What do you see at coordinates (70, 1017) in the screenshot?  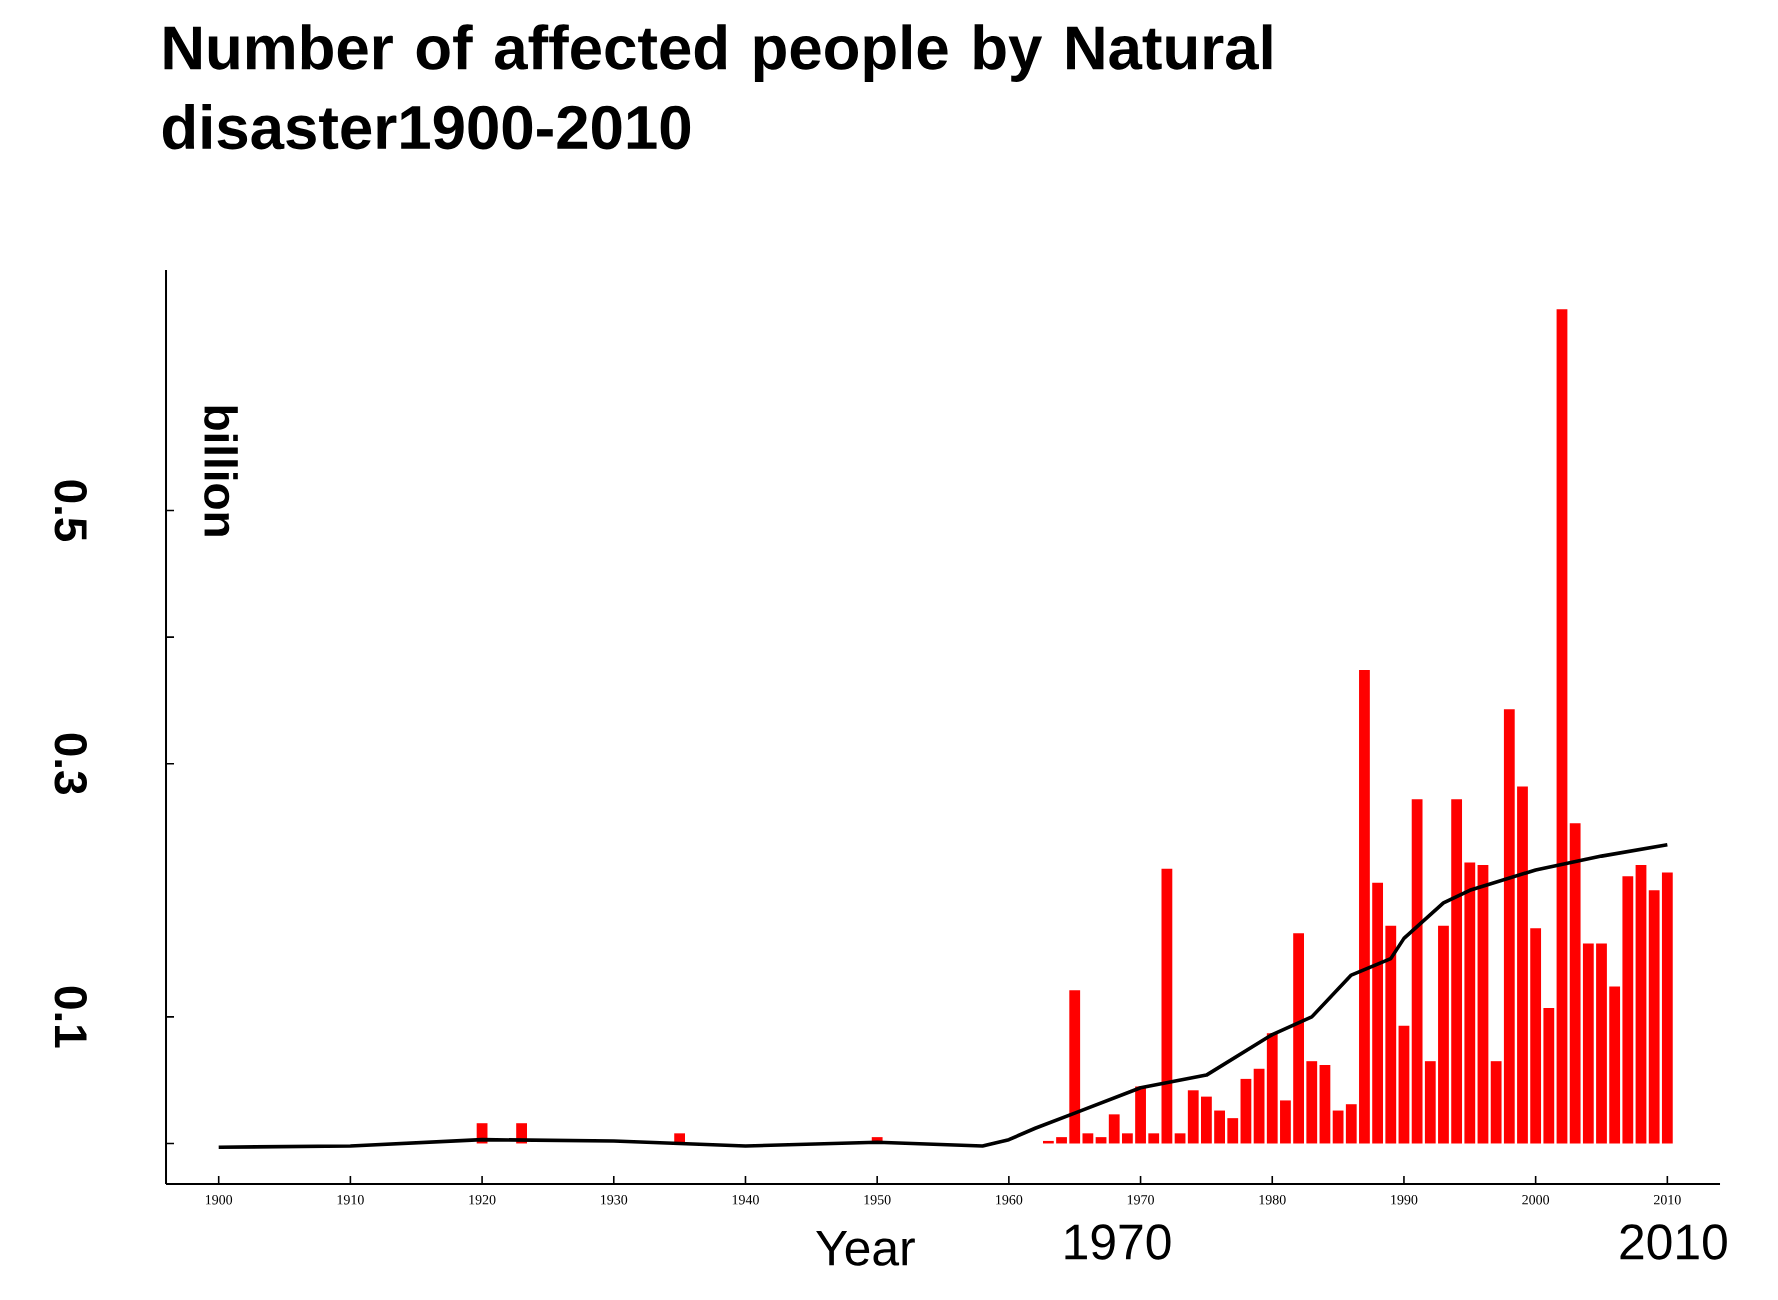 I see `y-tick-label: 0.1` at bounding box center [70, 1017].